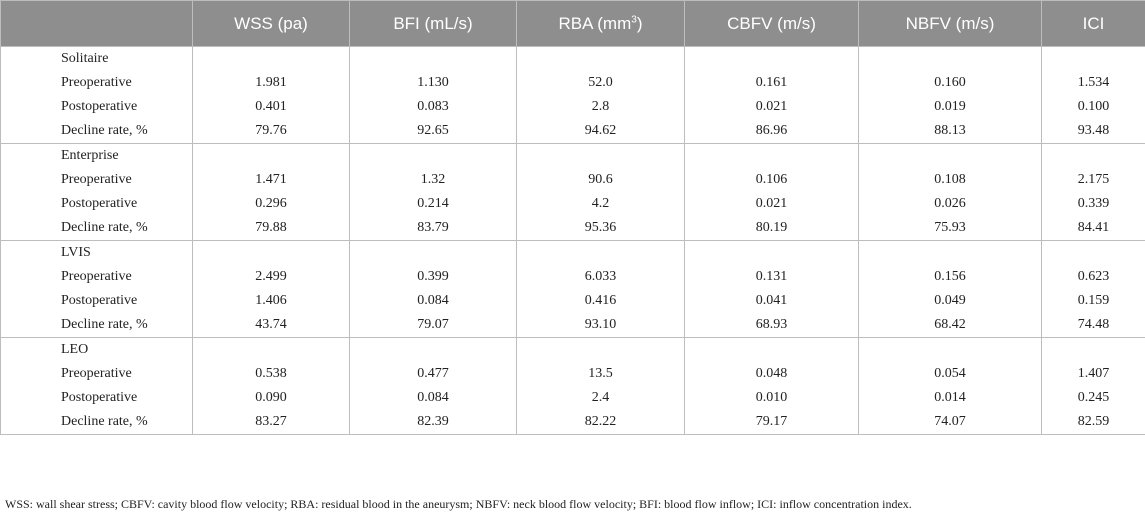 The image size is (1145, 515). I want to click on value: 84.41, so click(1093, 227).